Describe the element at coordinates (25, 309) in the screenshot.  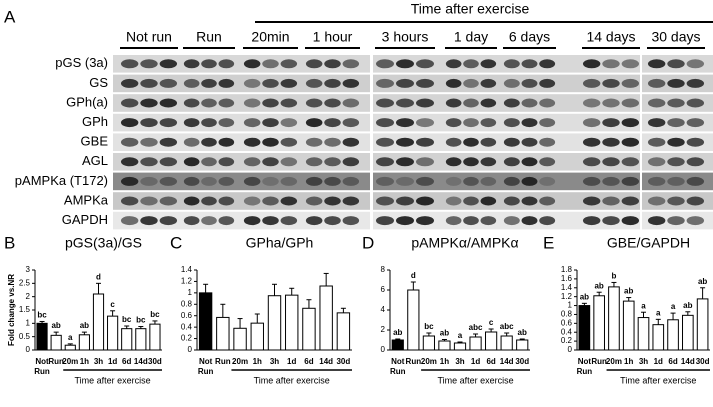
I see `y-tick-label: 1.5` at that location.